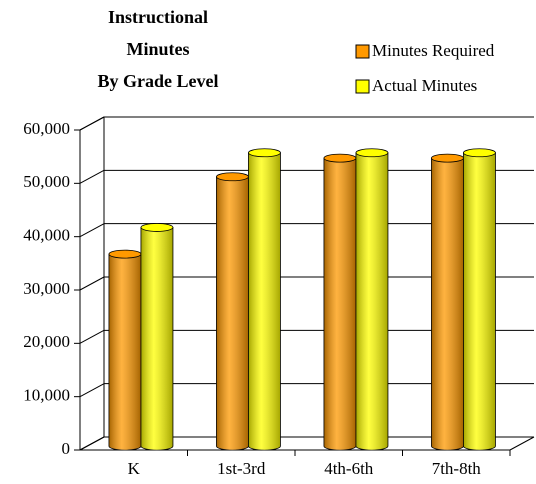 The width and height of the screenshot is (536, 484). What do you see at coordinates (425, 68) in the screenshot?
I see `legend: Minutes Required Actual Minutes` at bounding box center [425, 68].